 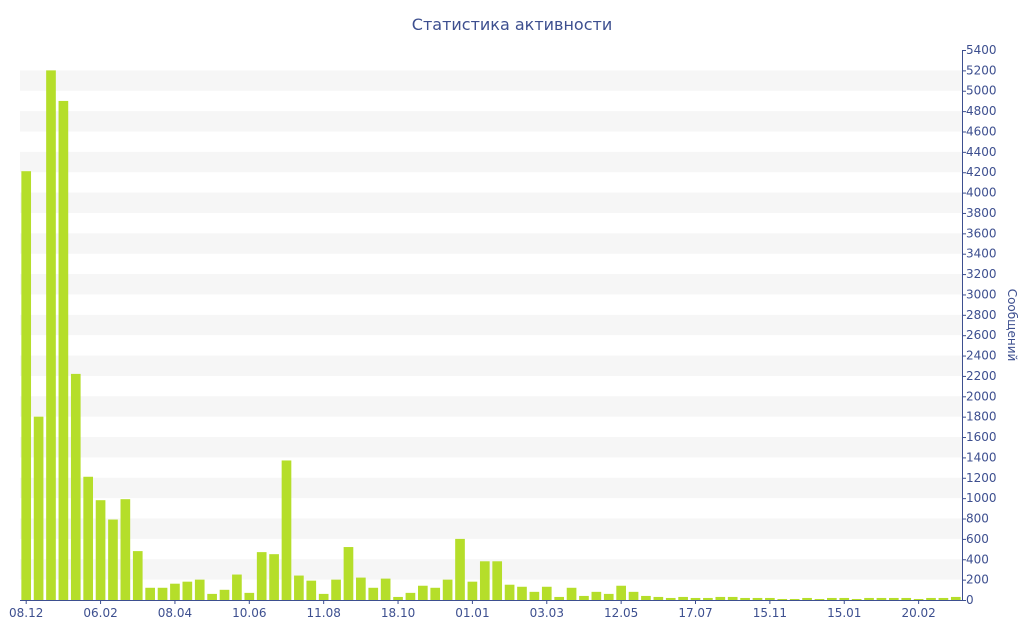 What do you see at coordinates (981, 274) in the screenshot?
I see `y-tick-label: 3200` at bounding box center [981, 274].